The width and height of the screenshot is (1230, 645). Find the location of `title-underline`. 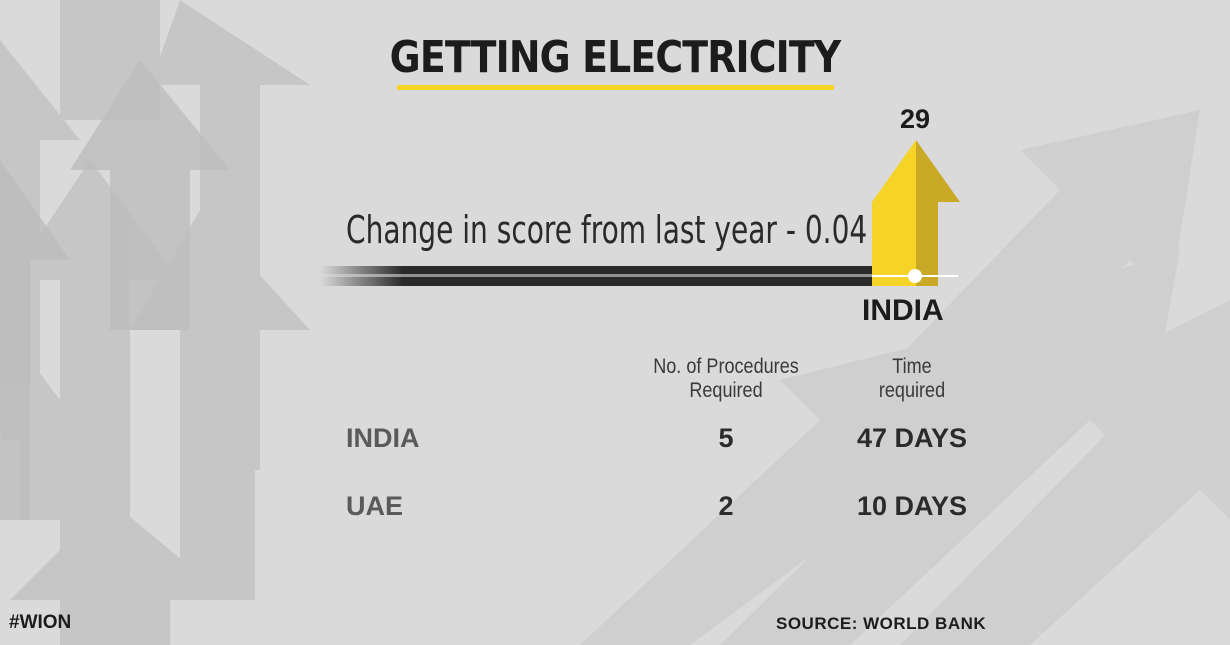

title-underline is located at coordinates (615, 87).